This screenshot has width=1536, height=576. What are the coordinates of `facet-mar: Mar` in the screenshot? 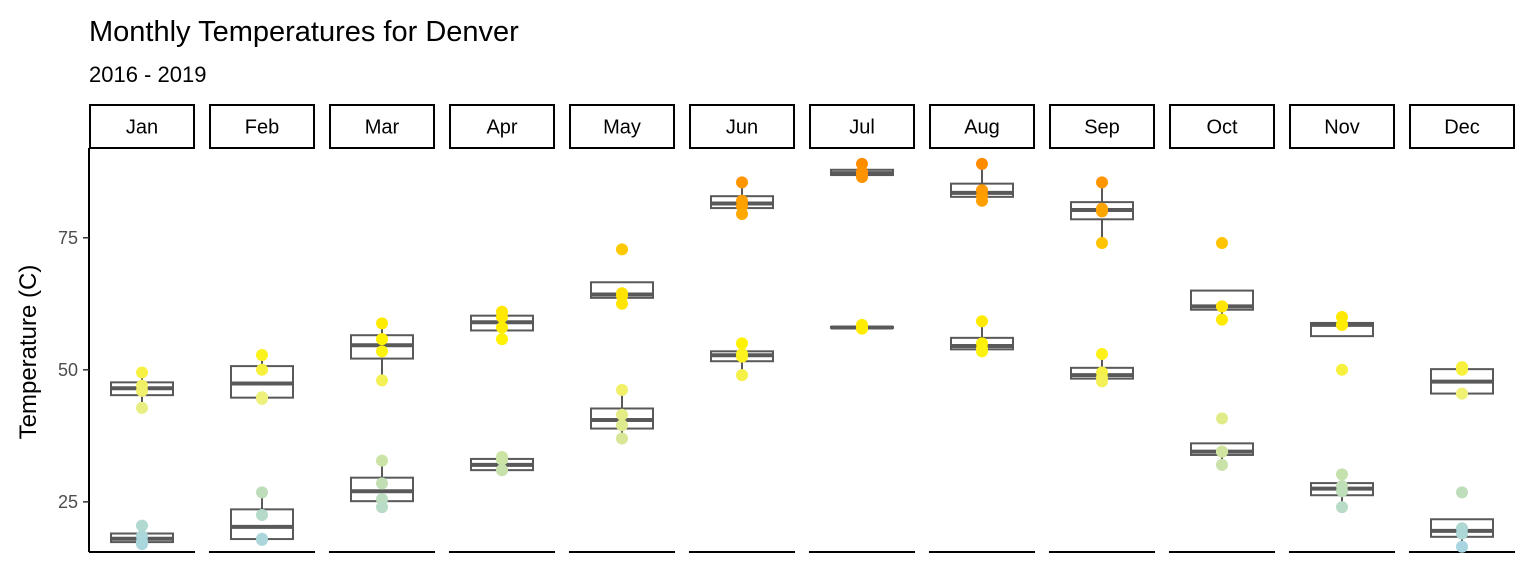 It's located at (382, 328).